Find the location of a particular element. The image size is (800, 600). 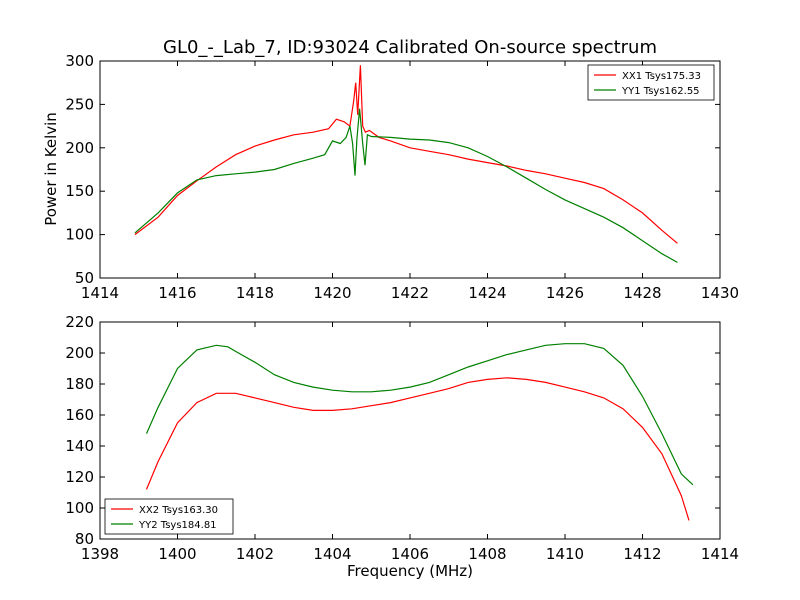

x-tick-label: 1416 is located at coordinates (177, 293).